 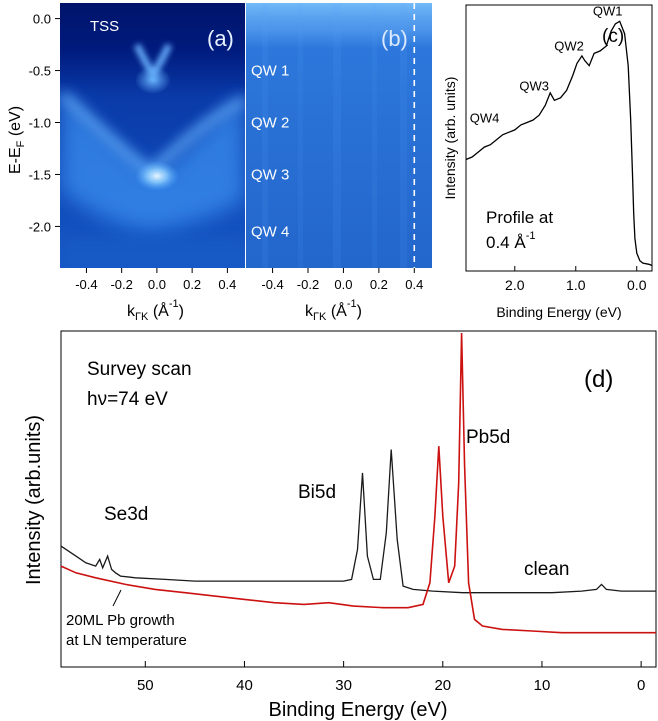 What do you see at coordinates (598, 379) in the screenshot?
I see `panel-d-label: (d)` at bounding box center [598, 379].